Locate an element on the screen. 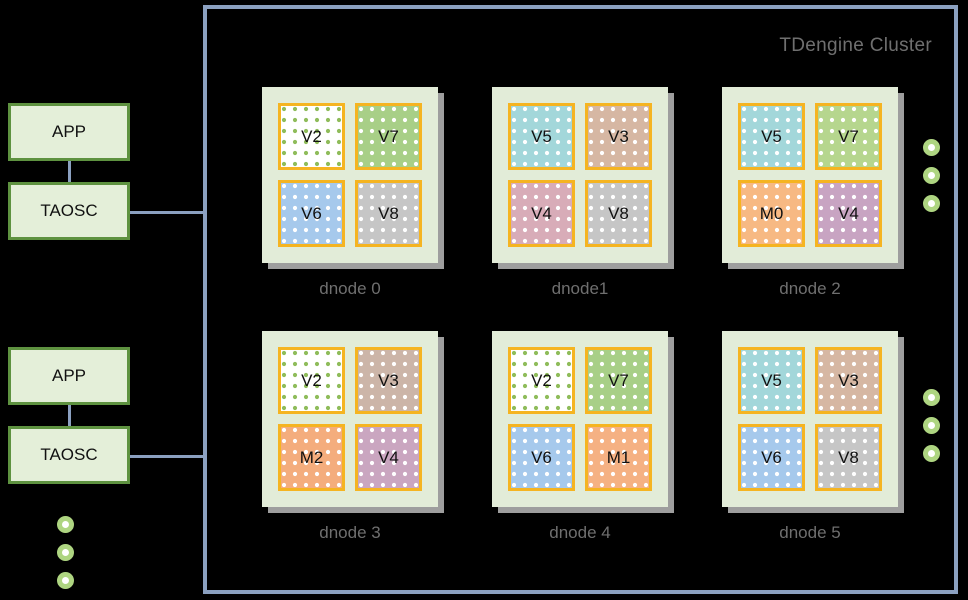 The height and width of the screenshot is (600, 968). app-box-0: APP is located at coordinates (69, 132).